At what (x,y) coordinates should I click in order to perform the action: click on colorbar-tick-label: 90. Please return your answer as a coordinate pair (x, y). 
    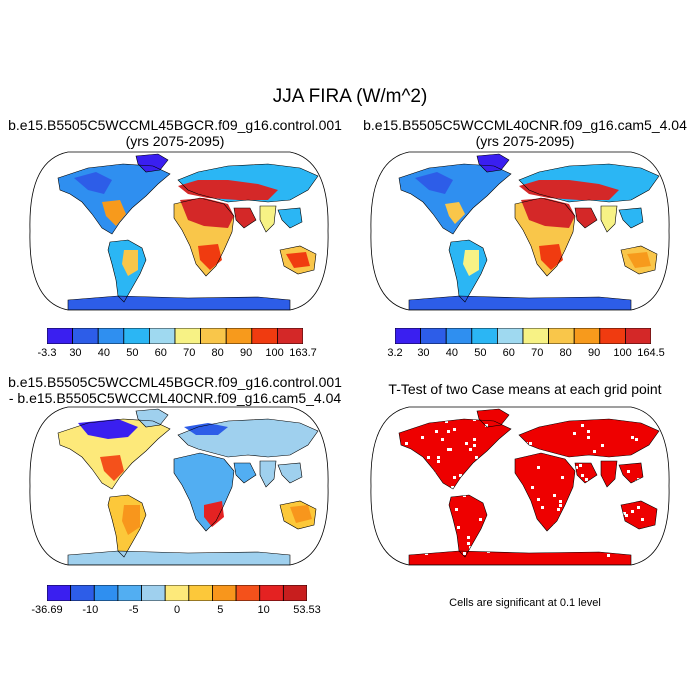
    Looking at the image, I should click on (594, 353).